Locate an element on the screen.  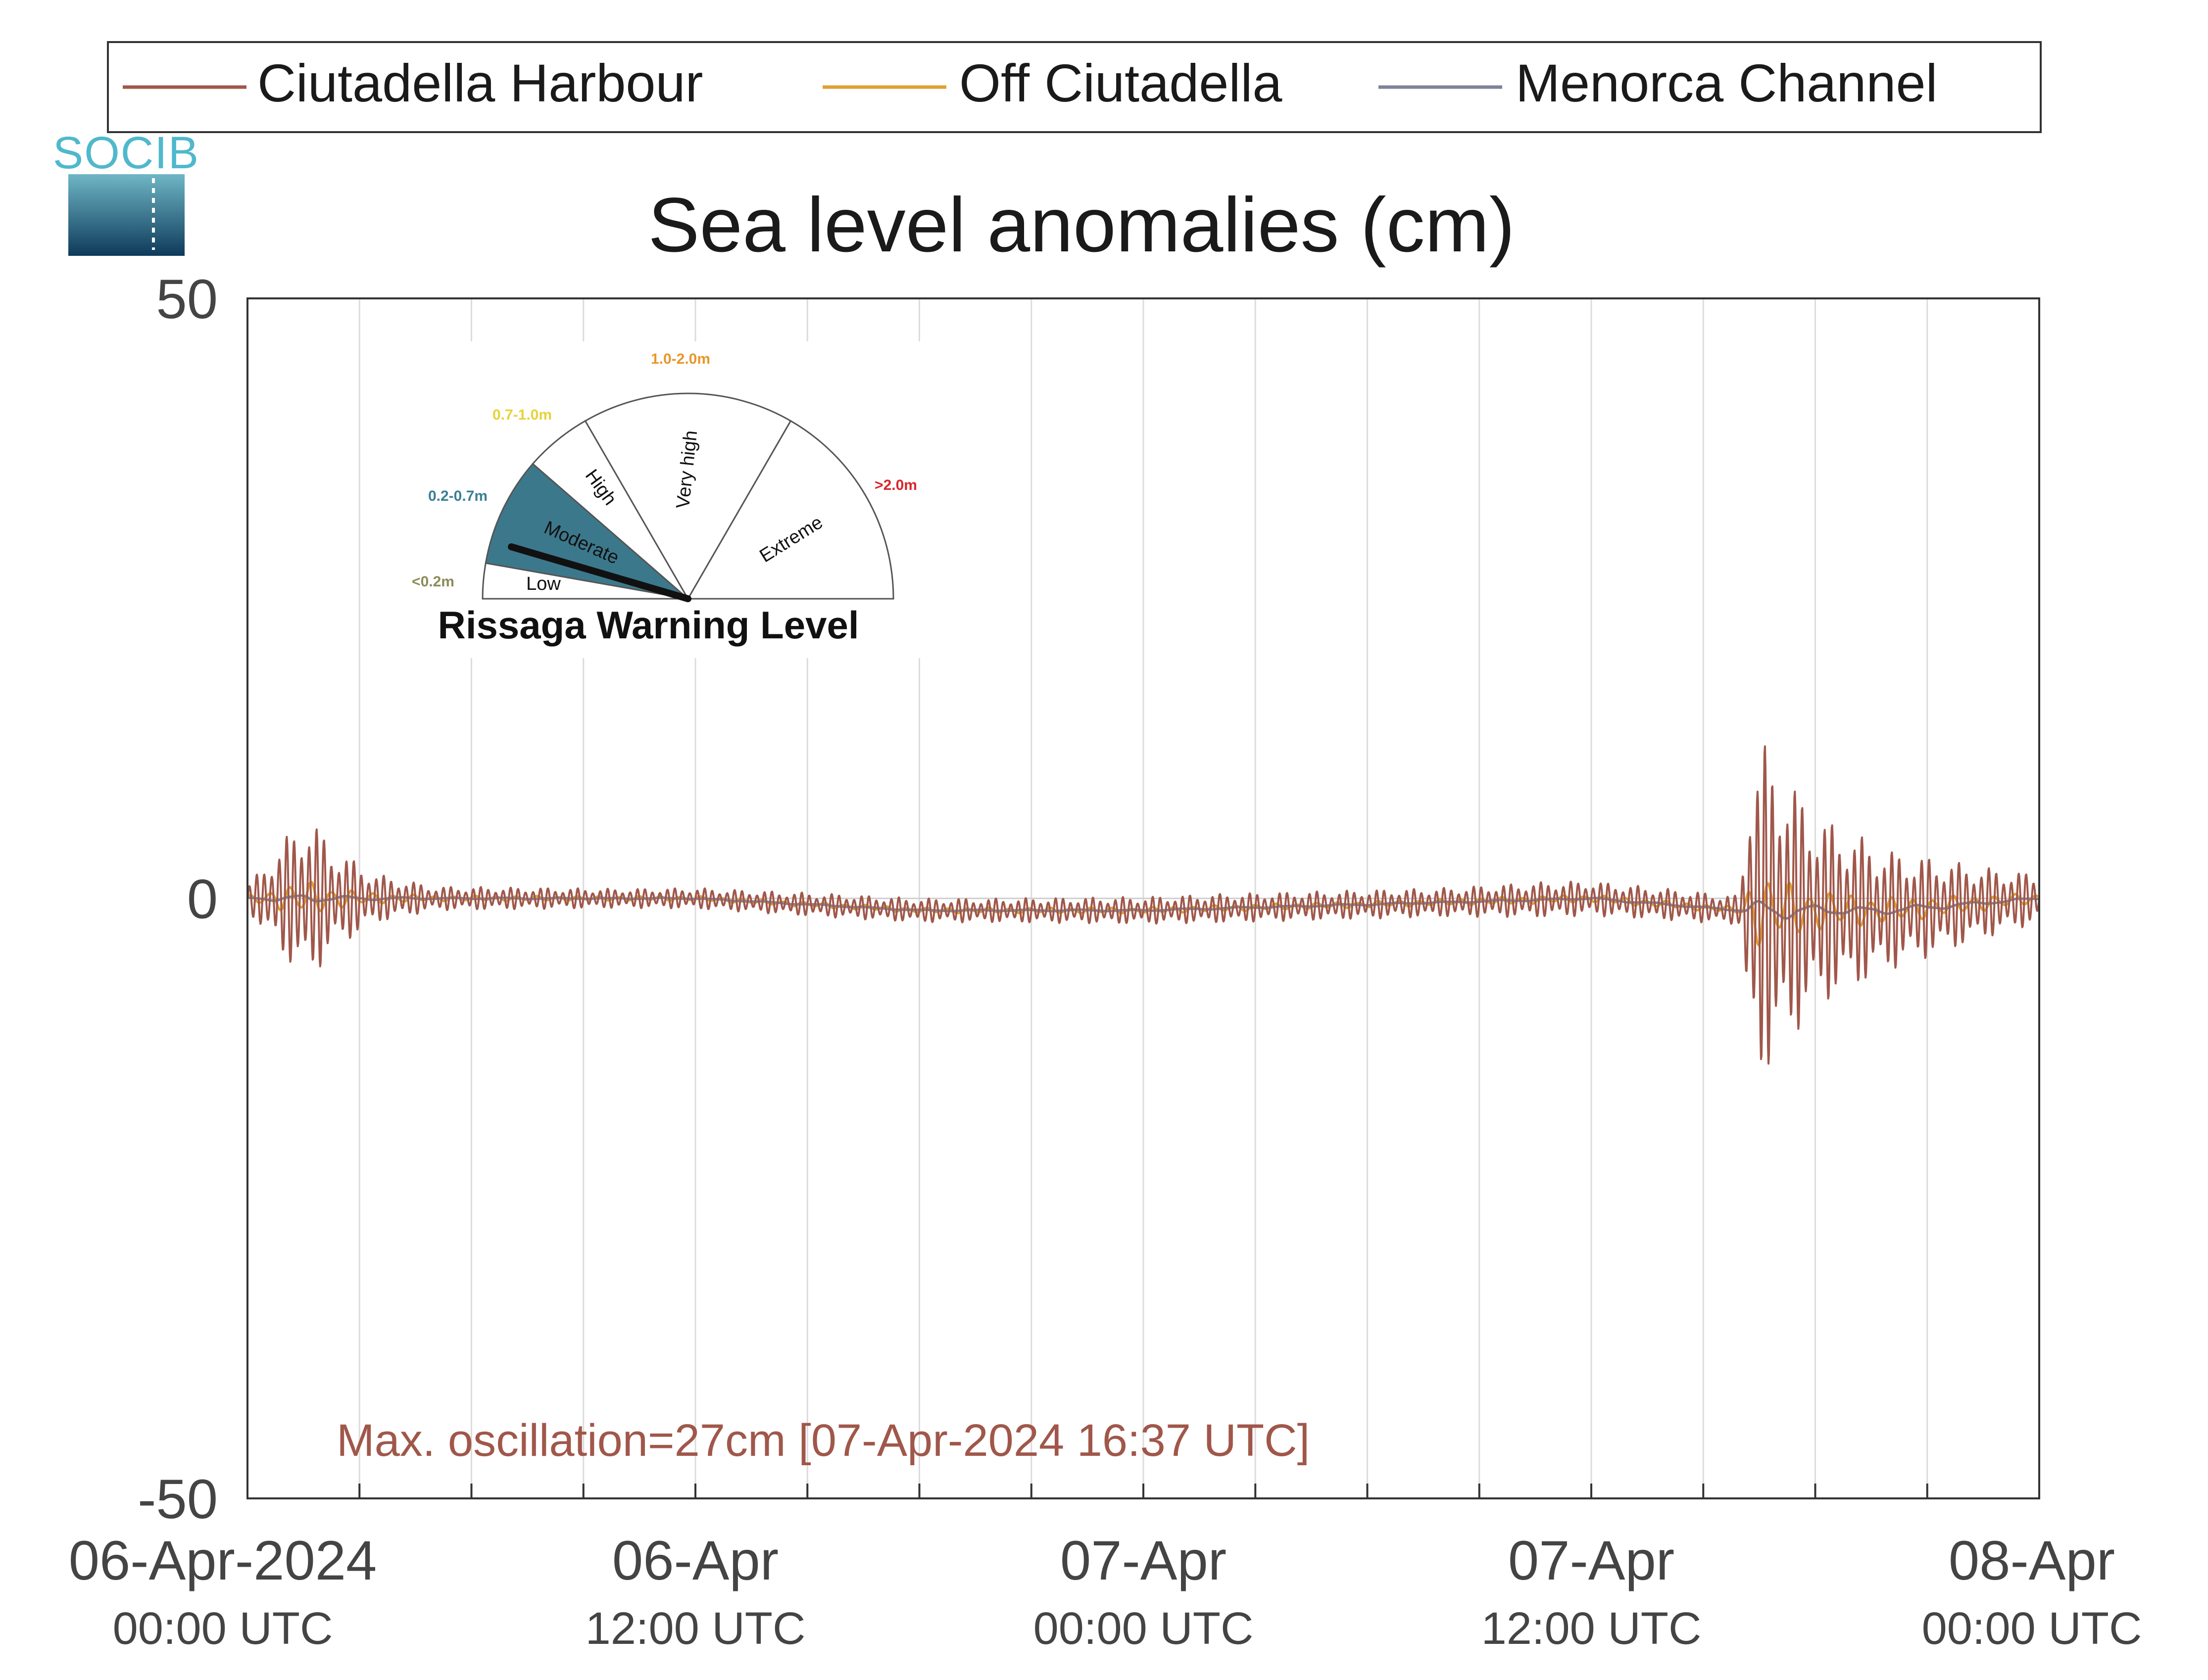
gauge-label-low: Low is located at coordinates (544, 584).